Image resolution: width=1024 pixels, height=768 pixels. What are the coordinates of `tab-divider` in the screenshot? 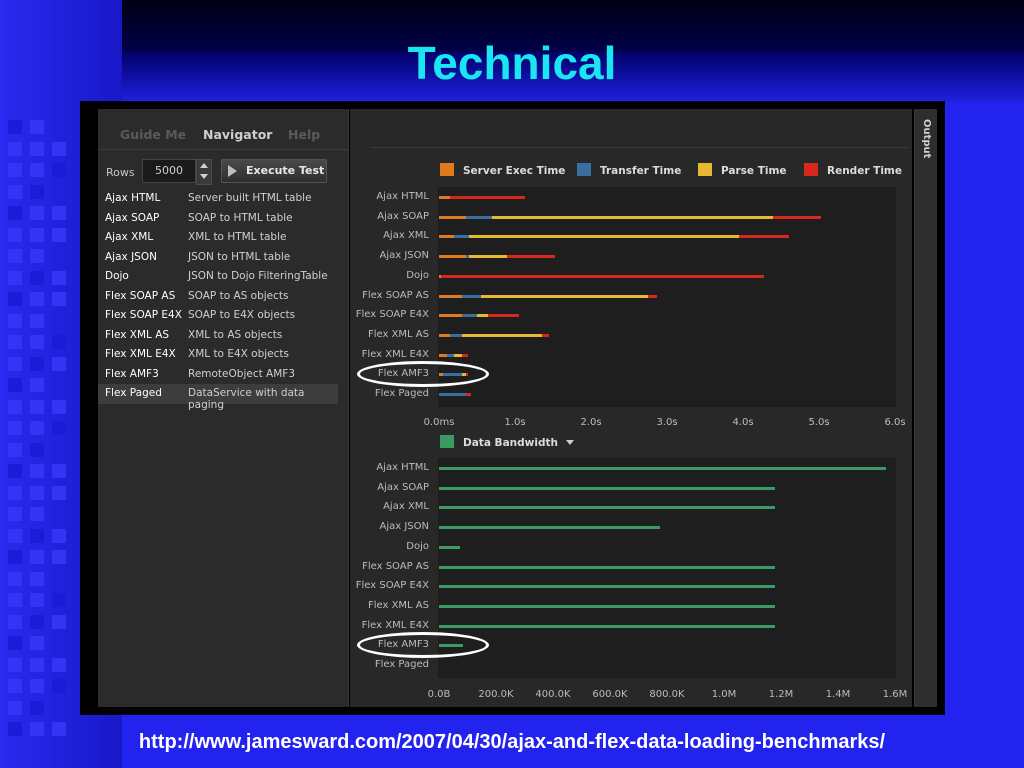 It's located at (223, 149).